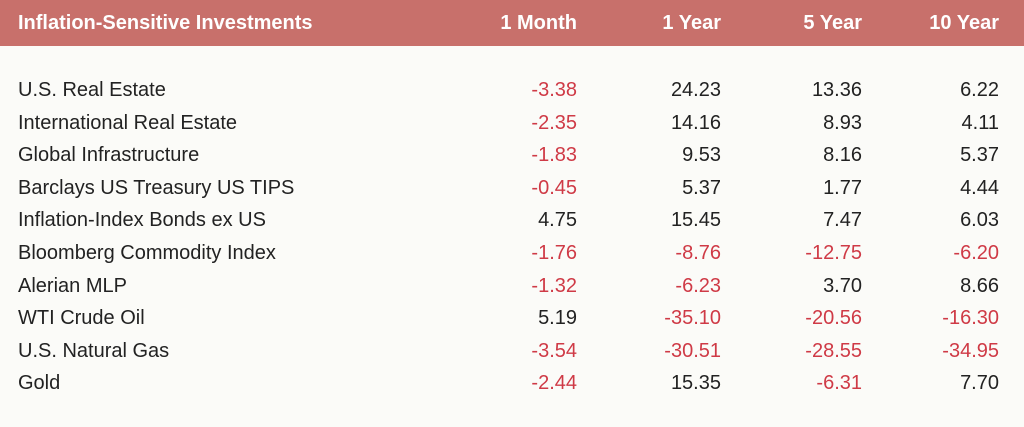 The height and width of the screenshot is (427, 1024). What do you see at coordinates (842, 285) in the screenshot?
I see `cell-5-year: 3.70` at bounding box center [842, 285].